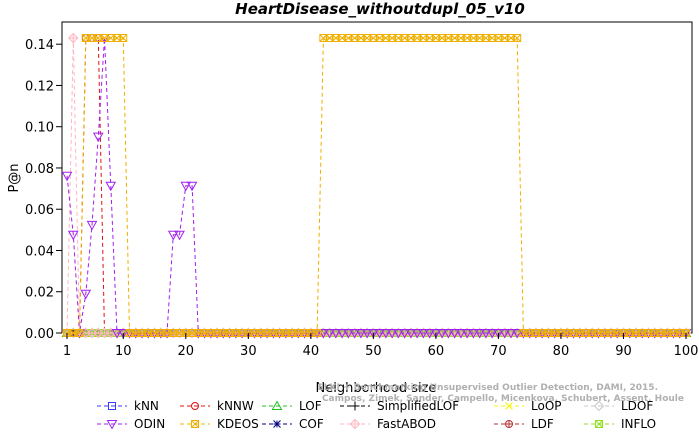 Image resolution: width=699 pixels, height=434 pixels. I want to click on legend-marker-fastabod, so click(355, 424).